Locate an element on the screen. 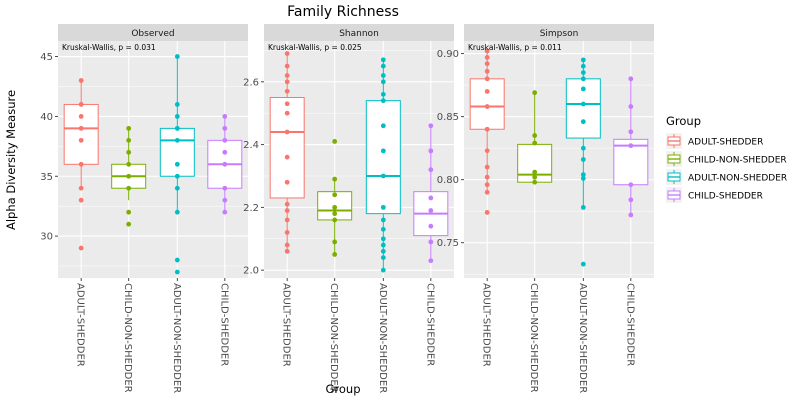 Image resolution: width=800 pixels, height=400 pixels. y-tick-label-observed: 30 is located at coordinates (46, 237).